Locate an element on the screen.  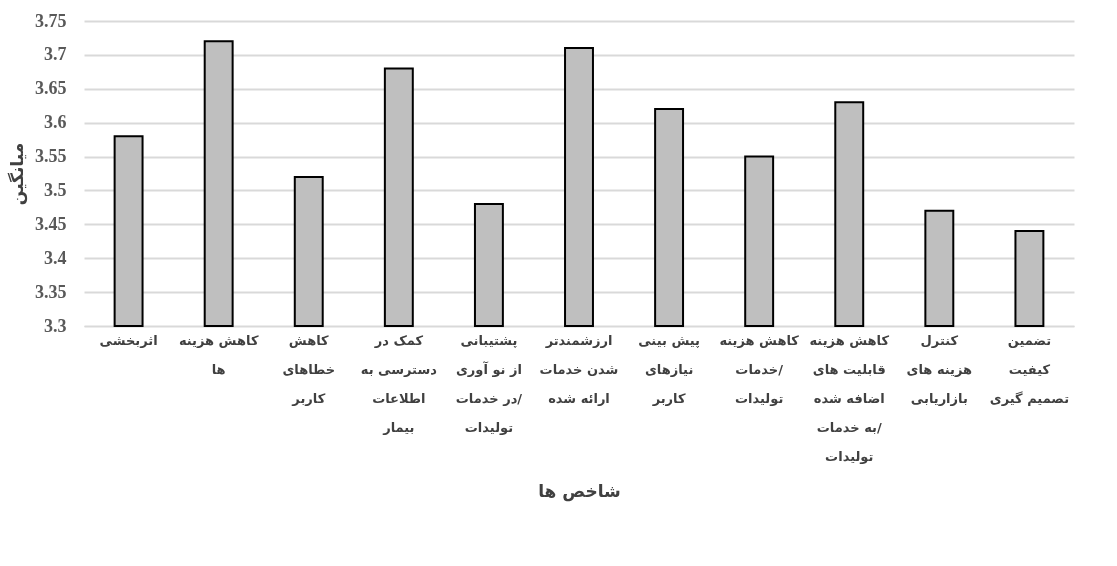
y-tick-label: 3.45 is located at coordinates (51, 223).